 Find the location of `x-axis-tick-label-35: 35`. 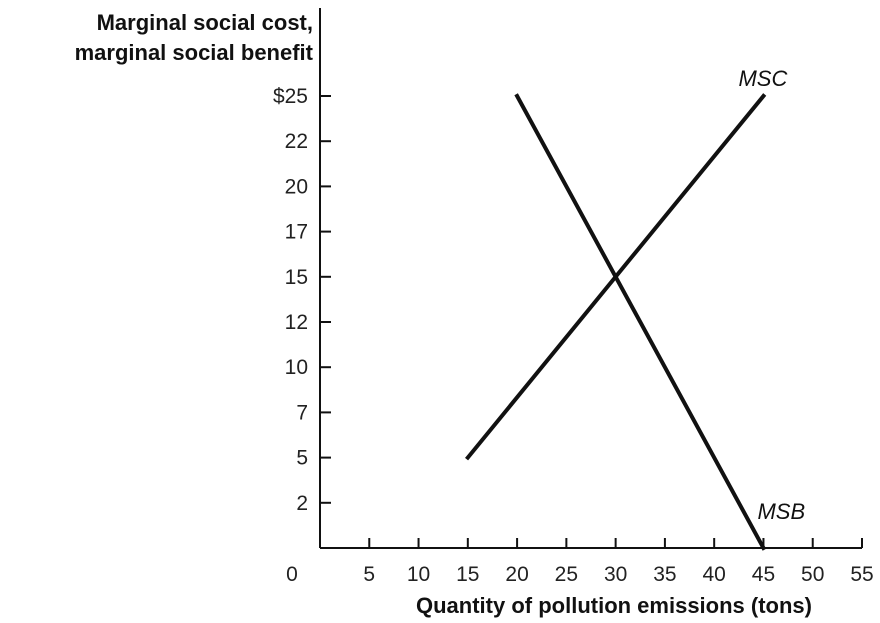

x-axis-tick-label-35: 35 is located at coordinates (664, 574).